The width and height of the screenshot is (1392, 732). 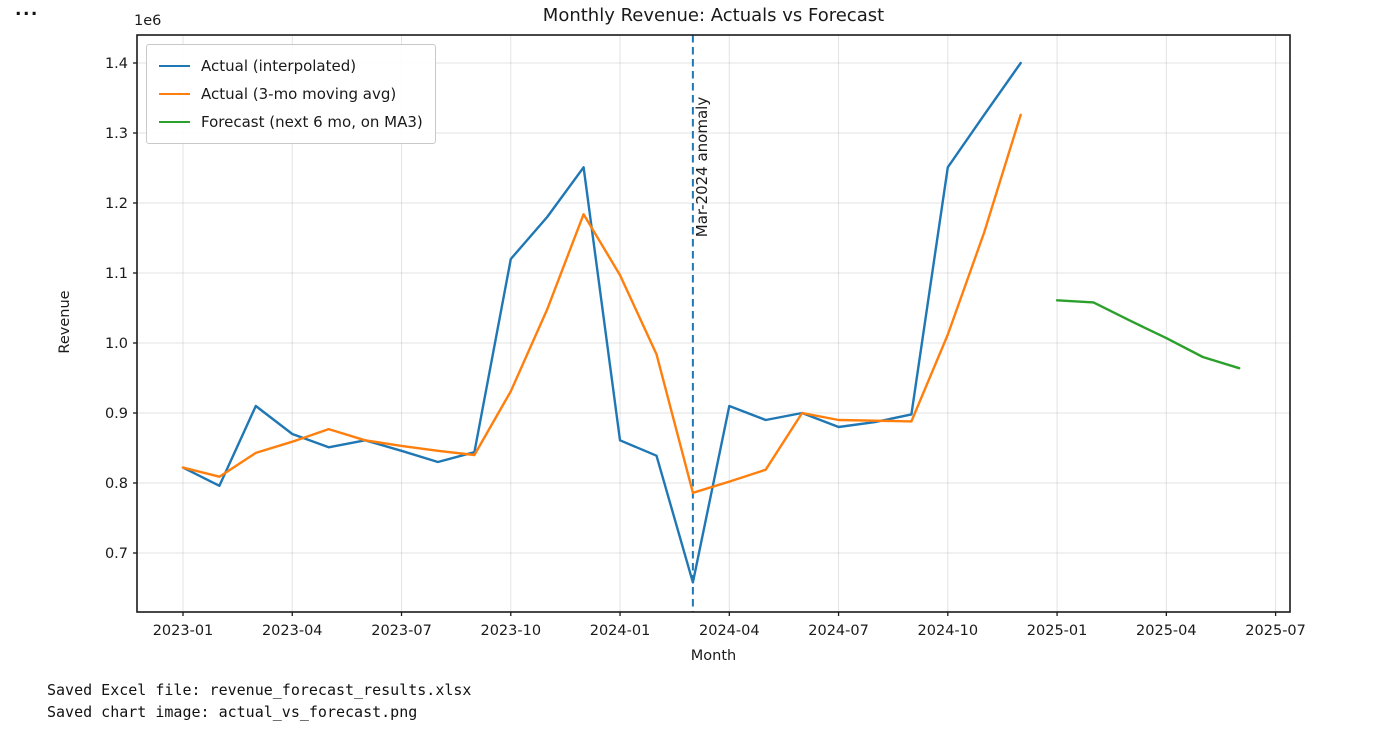 What do you see at coordinates (838, 631) in the screenshot?
I see `x-tick-label: 2024-07` at bounding box center [838, 631].